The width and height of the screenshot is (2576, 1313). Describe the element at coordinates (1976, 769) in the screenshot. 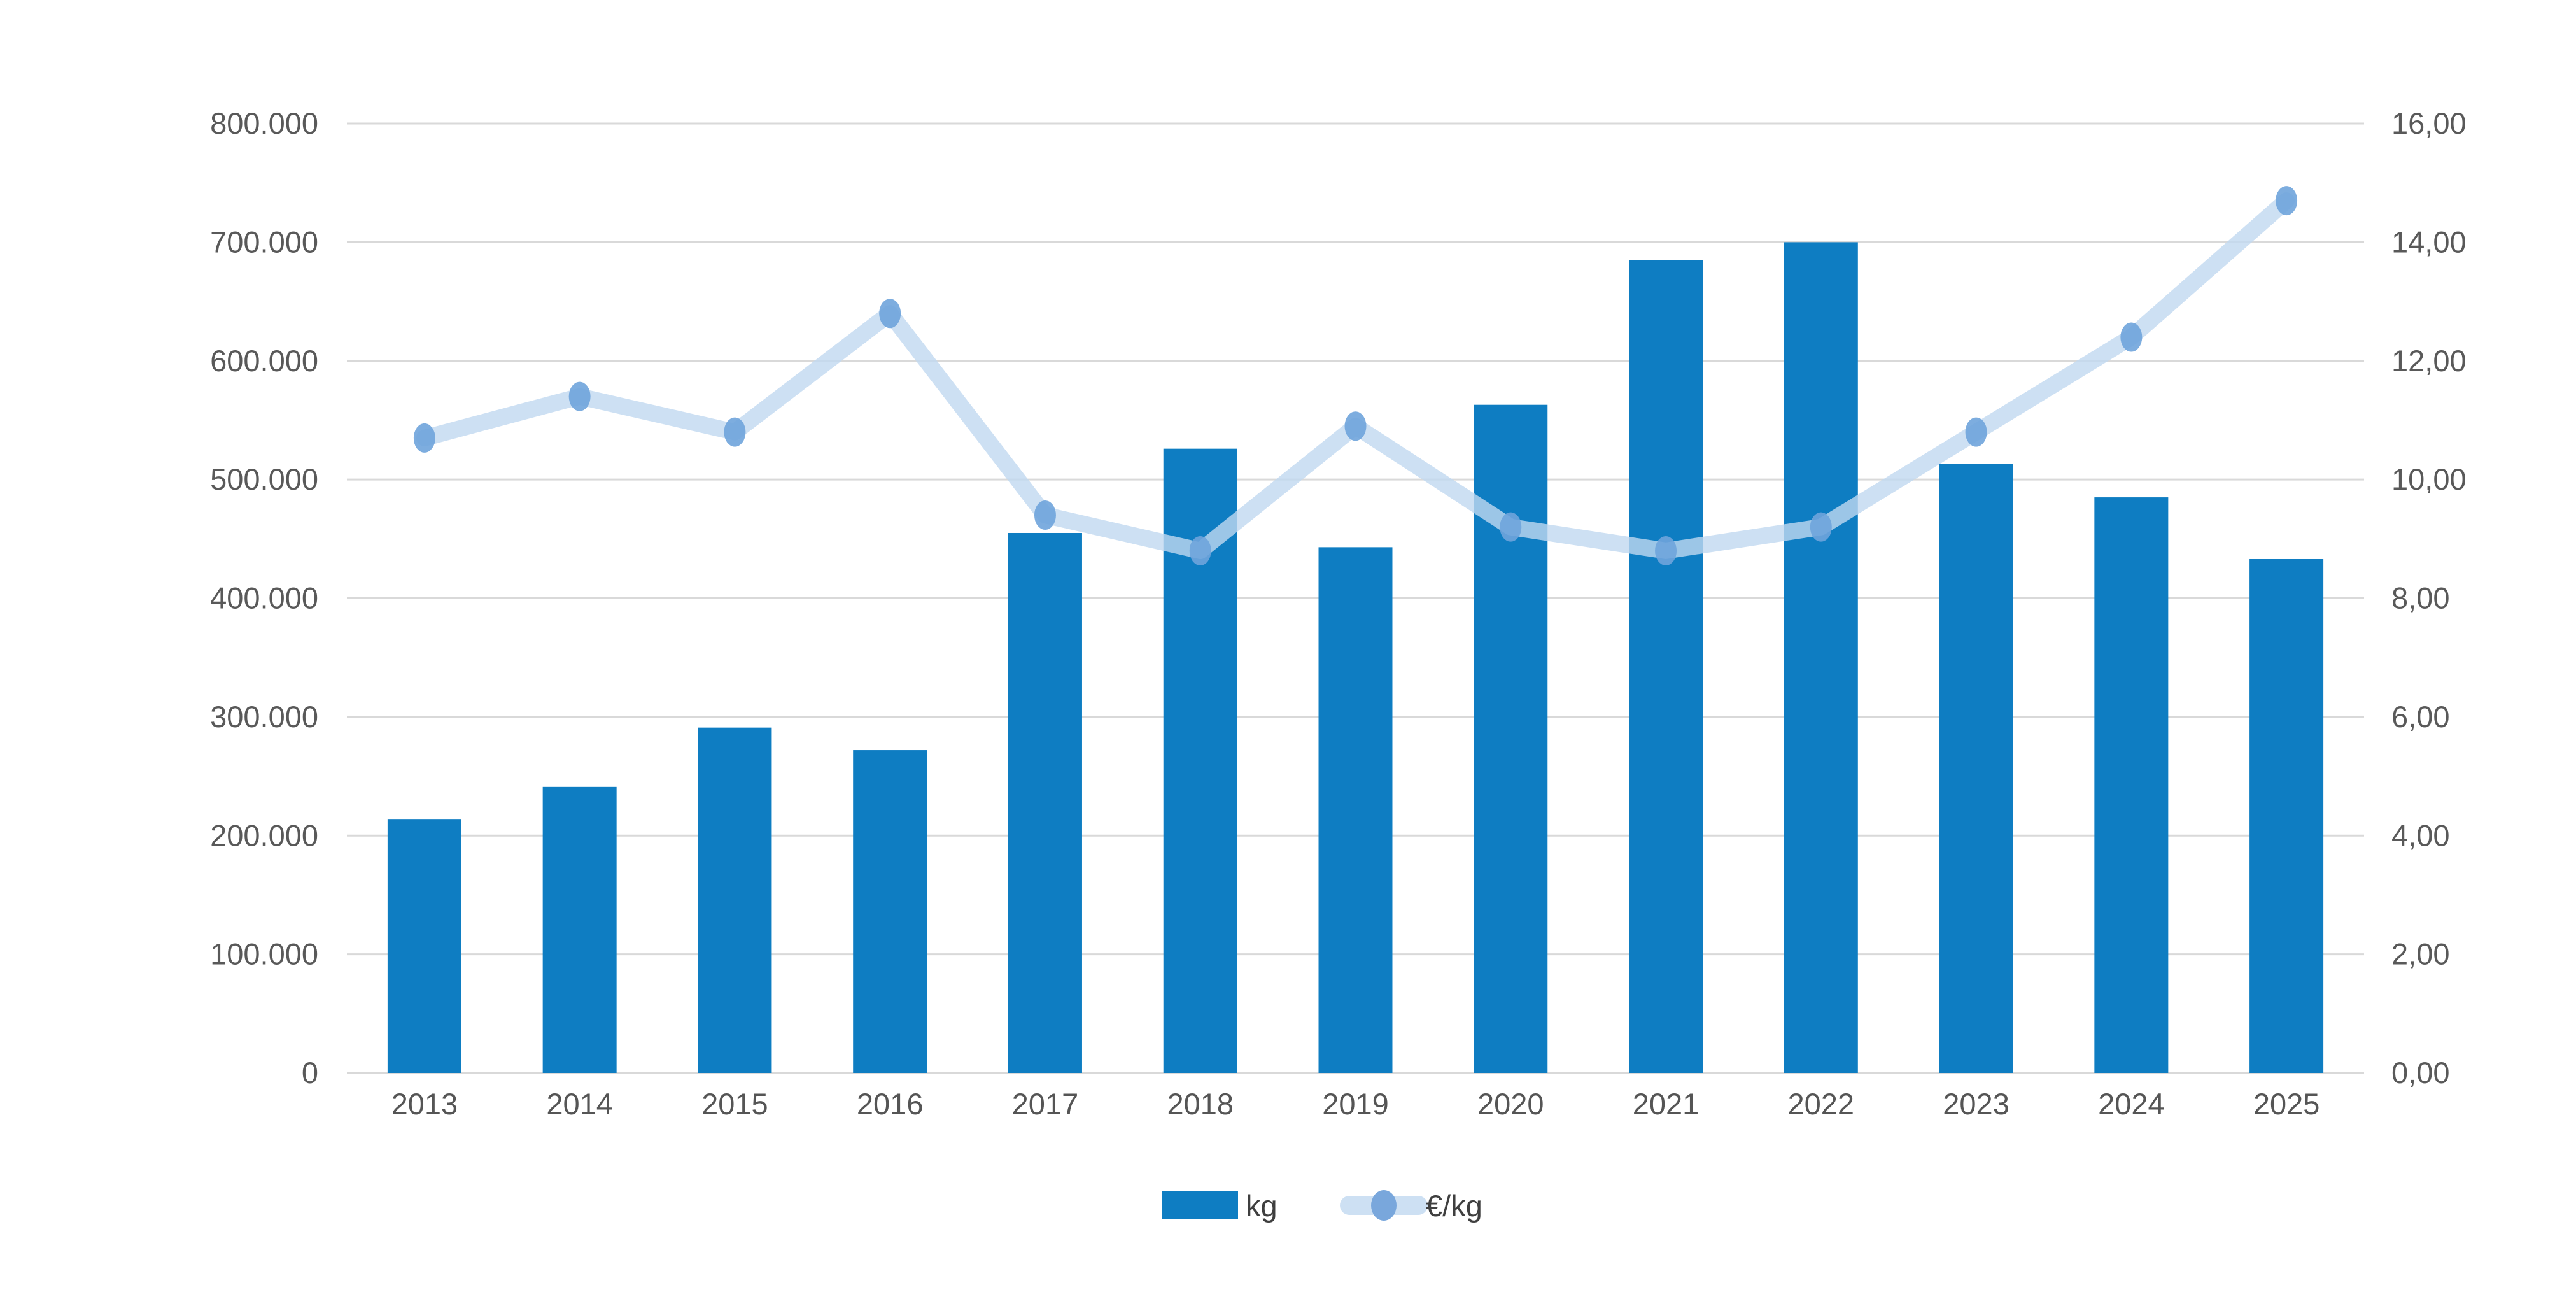

I see `bar-2023` at that location.